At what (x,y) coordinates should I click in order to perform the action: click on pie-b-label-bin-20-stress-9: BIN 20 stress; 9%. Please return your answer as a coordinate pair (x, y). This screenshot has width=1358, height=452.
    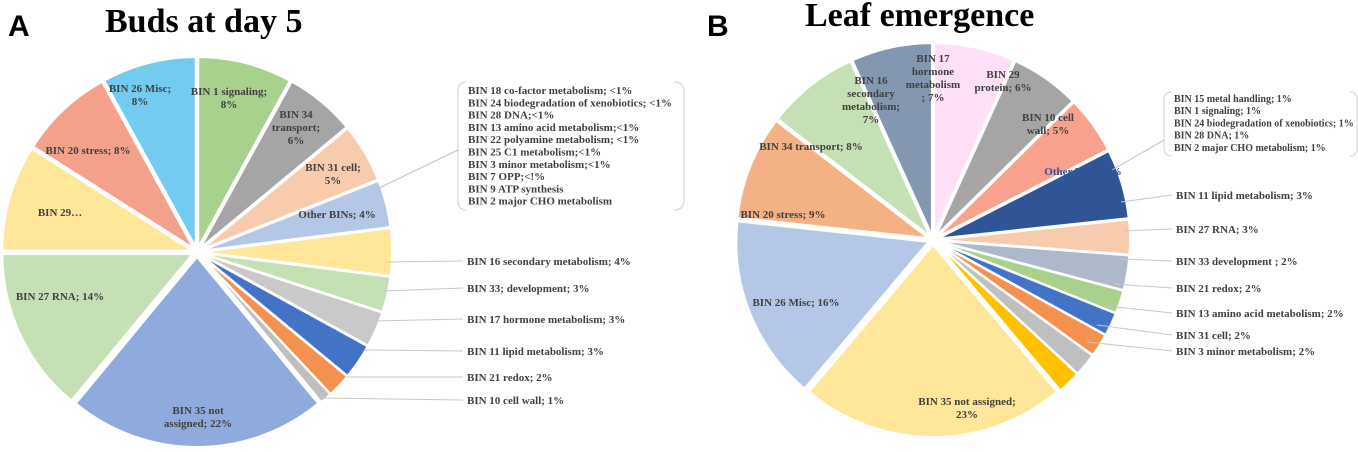
    Looking at the image, I should click on (782, 215).